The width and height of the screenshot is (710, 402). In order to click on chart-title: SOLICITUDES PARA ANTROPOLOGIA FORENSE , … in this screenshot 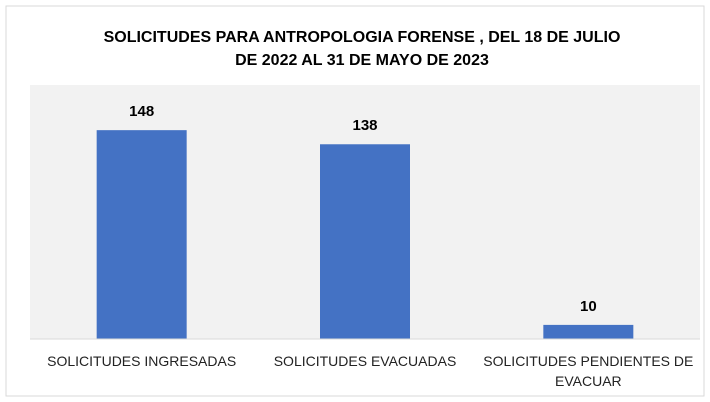, I will do `click(362, 37)`.